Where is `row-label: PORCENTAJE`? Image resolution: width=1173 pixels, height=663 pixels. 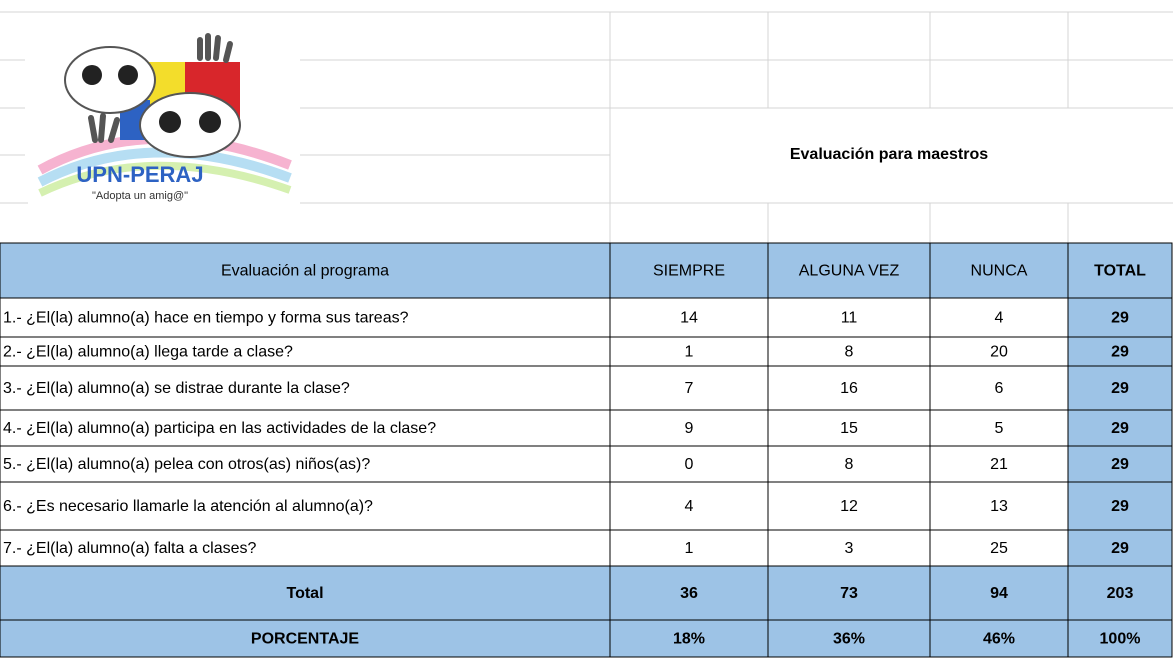
row-label: PORCENTAJE is located at coordinates (305, 639).